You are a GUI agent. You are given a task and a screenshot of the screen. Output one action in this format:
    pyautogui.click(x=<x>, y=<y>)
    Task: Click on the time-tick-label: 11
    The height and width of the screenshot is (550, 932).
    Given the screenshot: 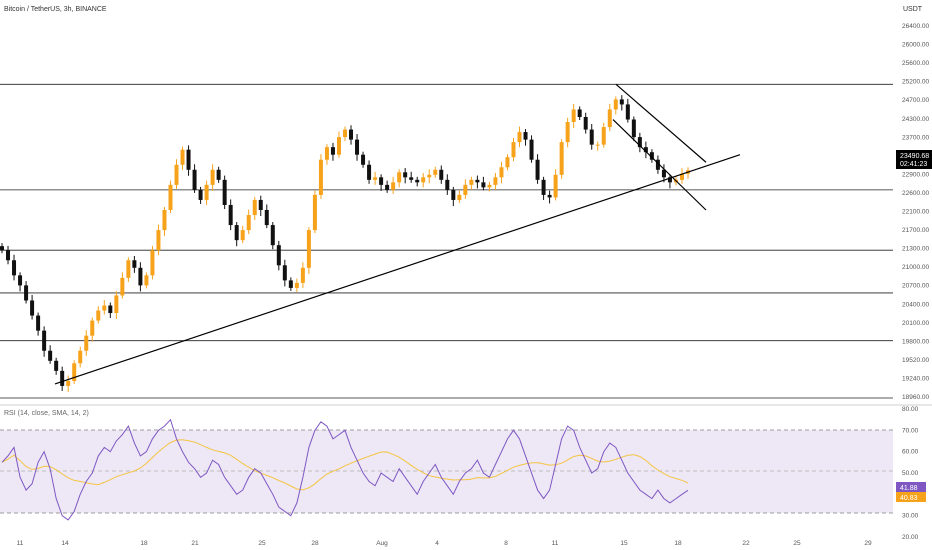 What is the action you would take?
    pyautogui.click(x=20, y=543)
    